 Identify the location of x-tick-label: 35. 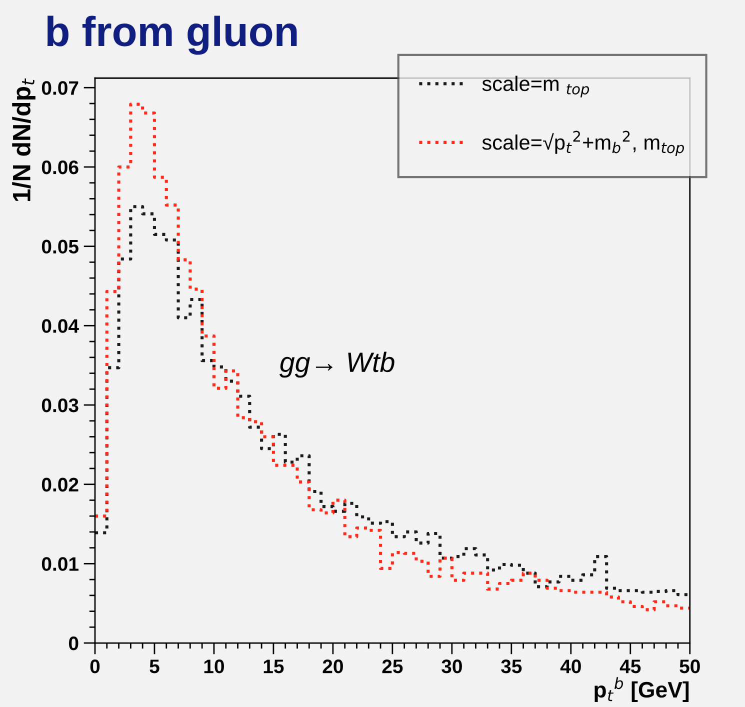
(511, 667).